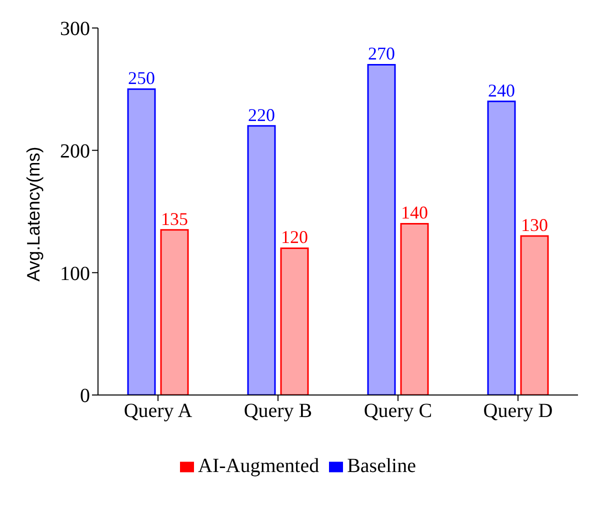  I want to click on data-label: 250, so click(141, 78).